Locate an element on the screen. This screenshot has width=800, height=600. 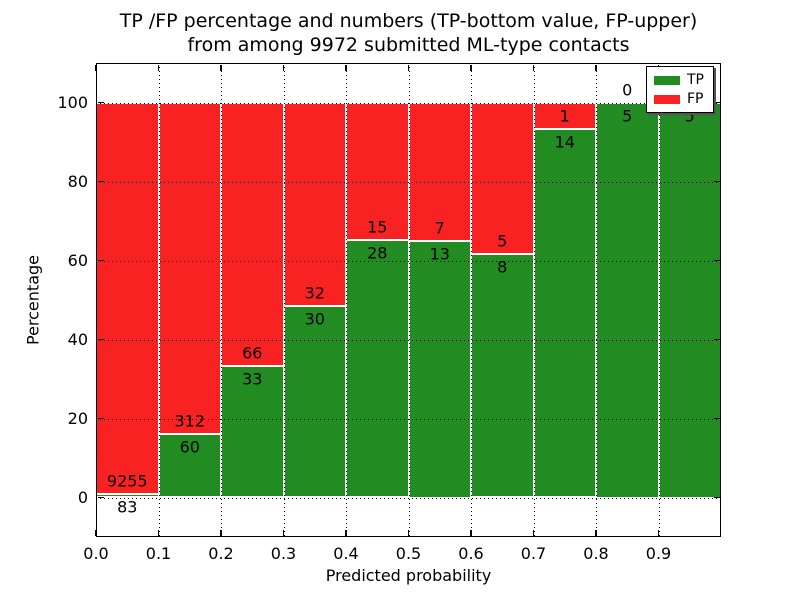
x-tick-label: 0.6 is located at coordinates (471, 553).